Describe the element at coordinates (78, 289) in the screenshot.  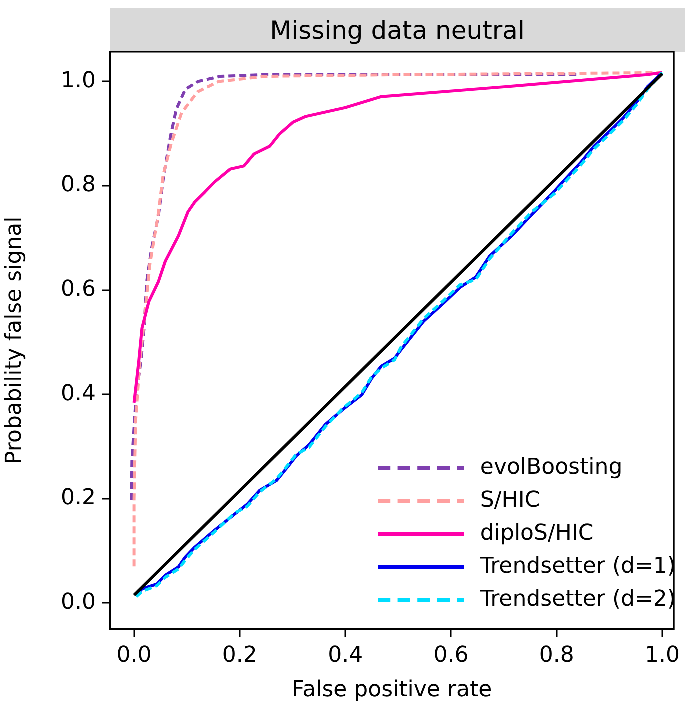
I see `y-tick-label: 0.6` at that location.